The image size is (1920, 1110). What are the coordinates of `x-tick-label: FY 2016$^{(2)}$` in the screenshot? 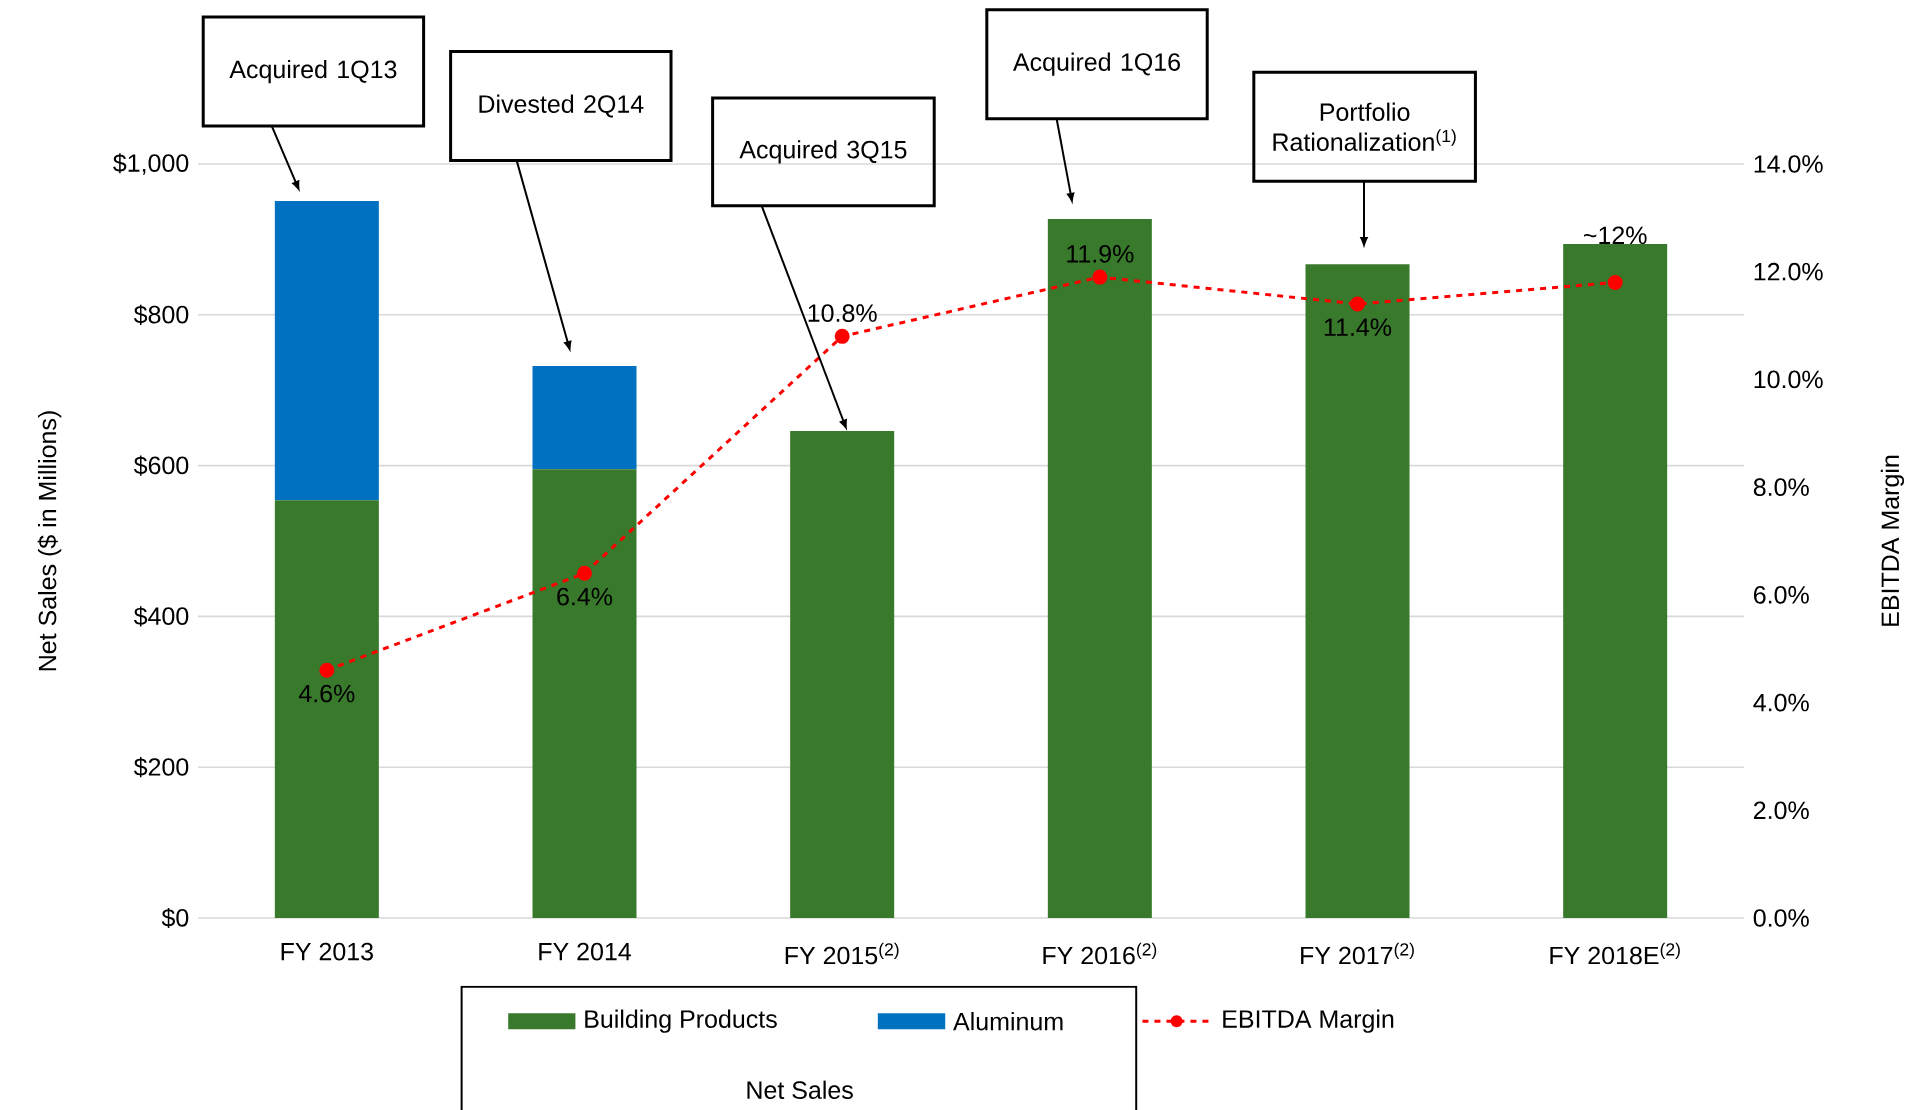 It's located at (1100, 953).